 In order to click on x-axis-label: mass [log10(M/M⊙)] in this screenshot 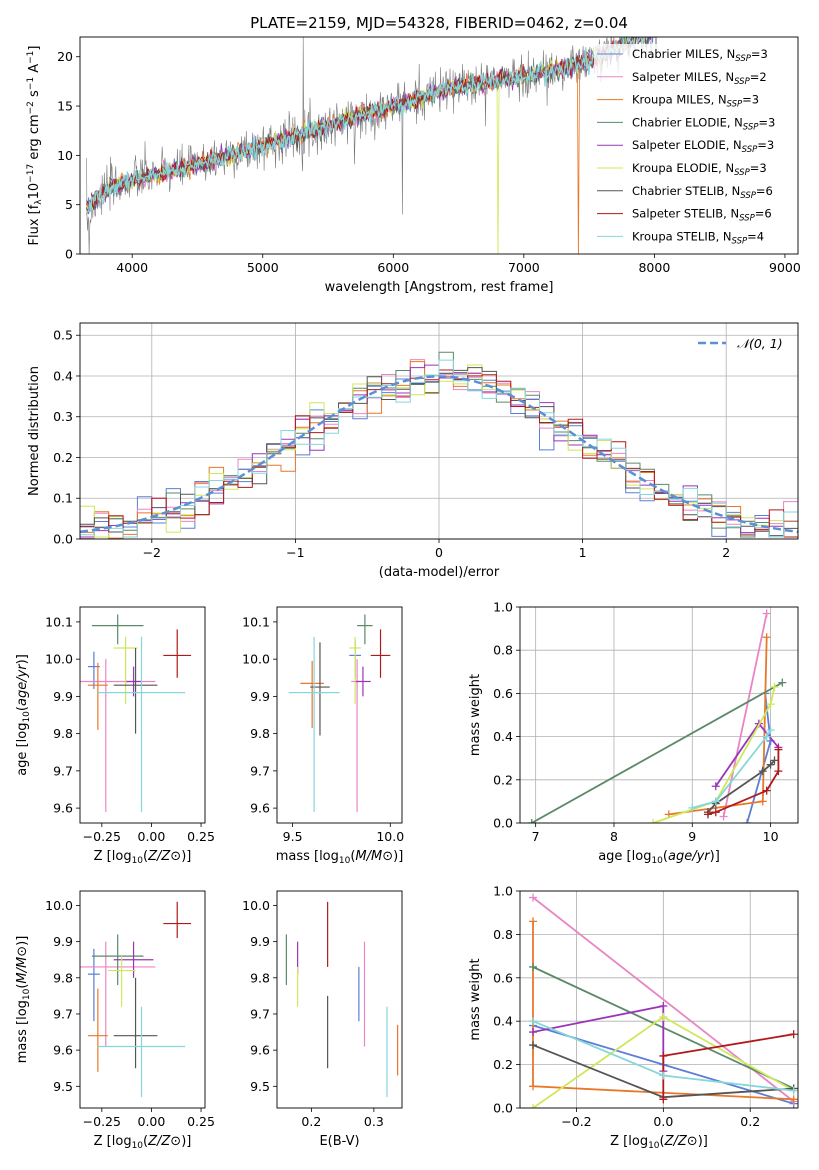, I will do `click(340, 857)`.